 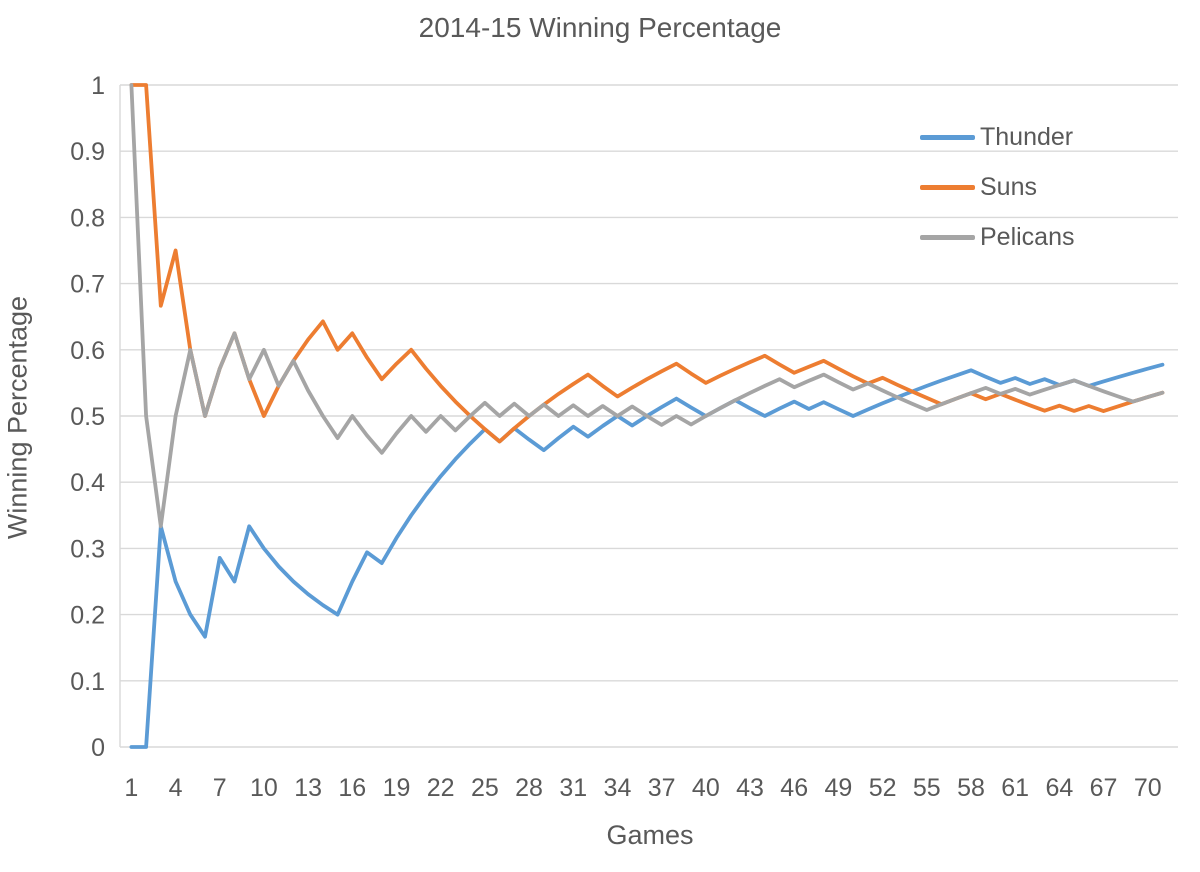 I want to click on y-tick-labels: 1 0.9 0.8 0.7 0.6 0.5 0.4 0.3 0.2 0.1 0, so click(x=87, y=417).